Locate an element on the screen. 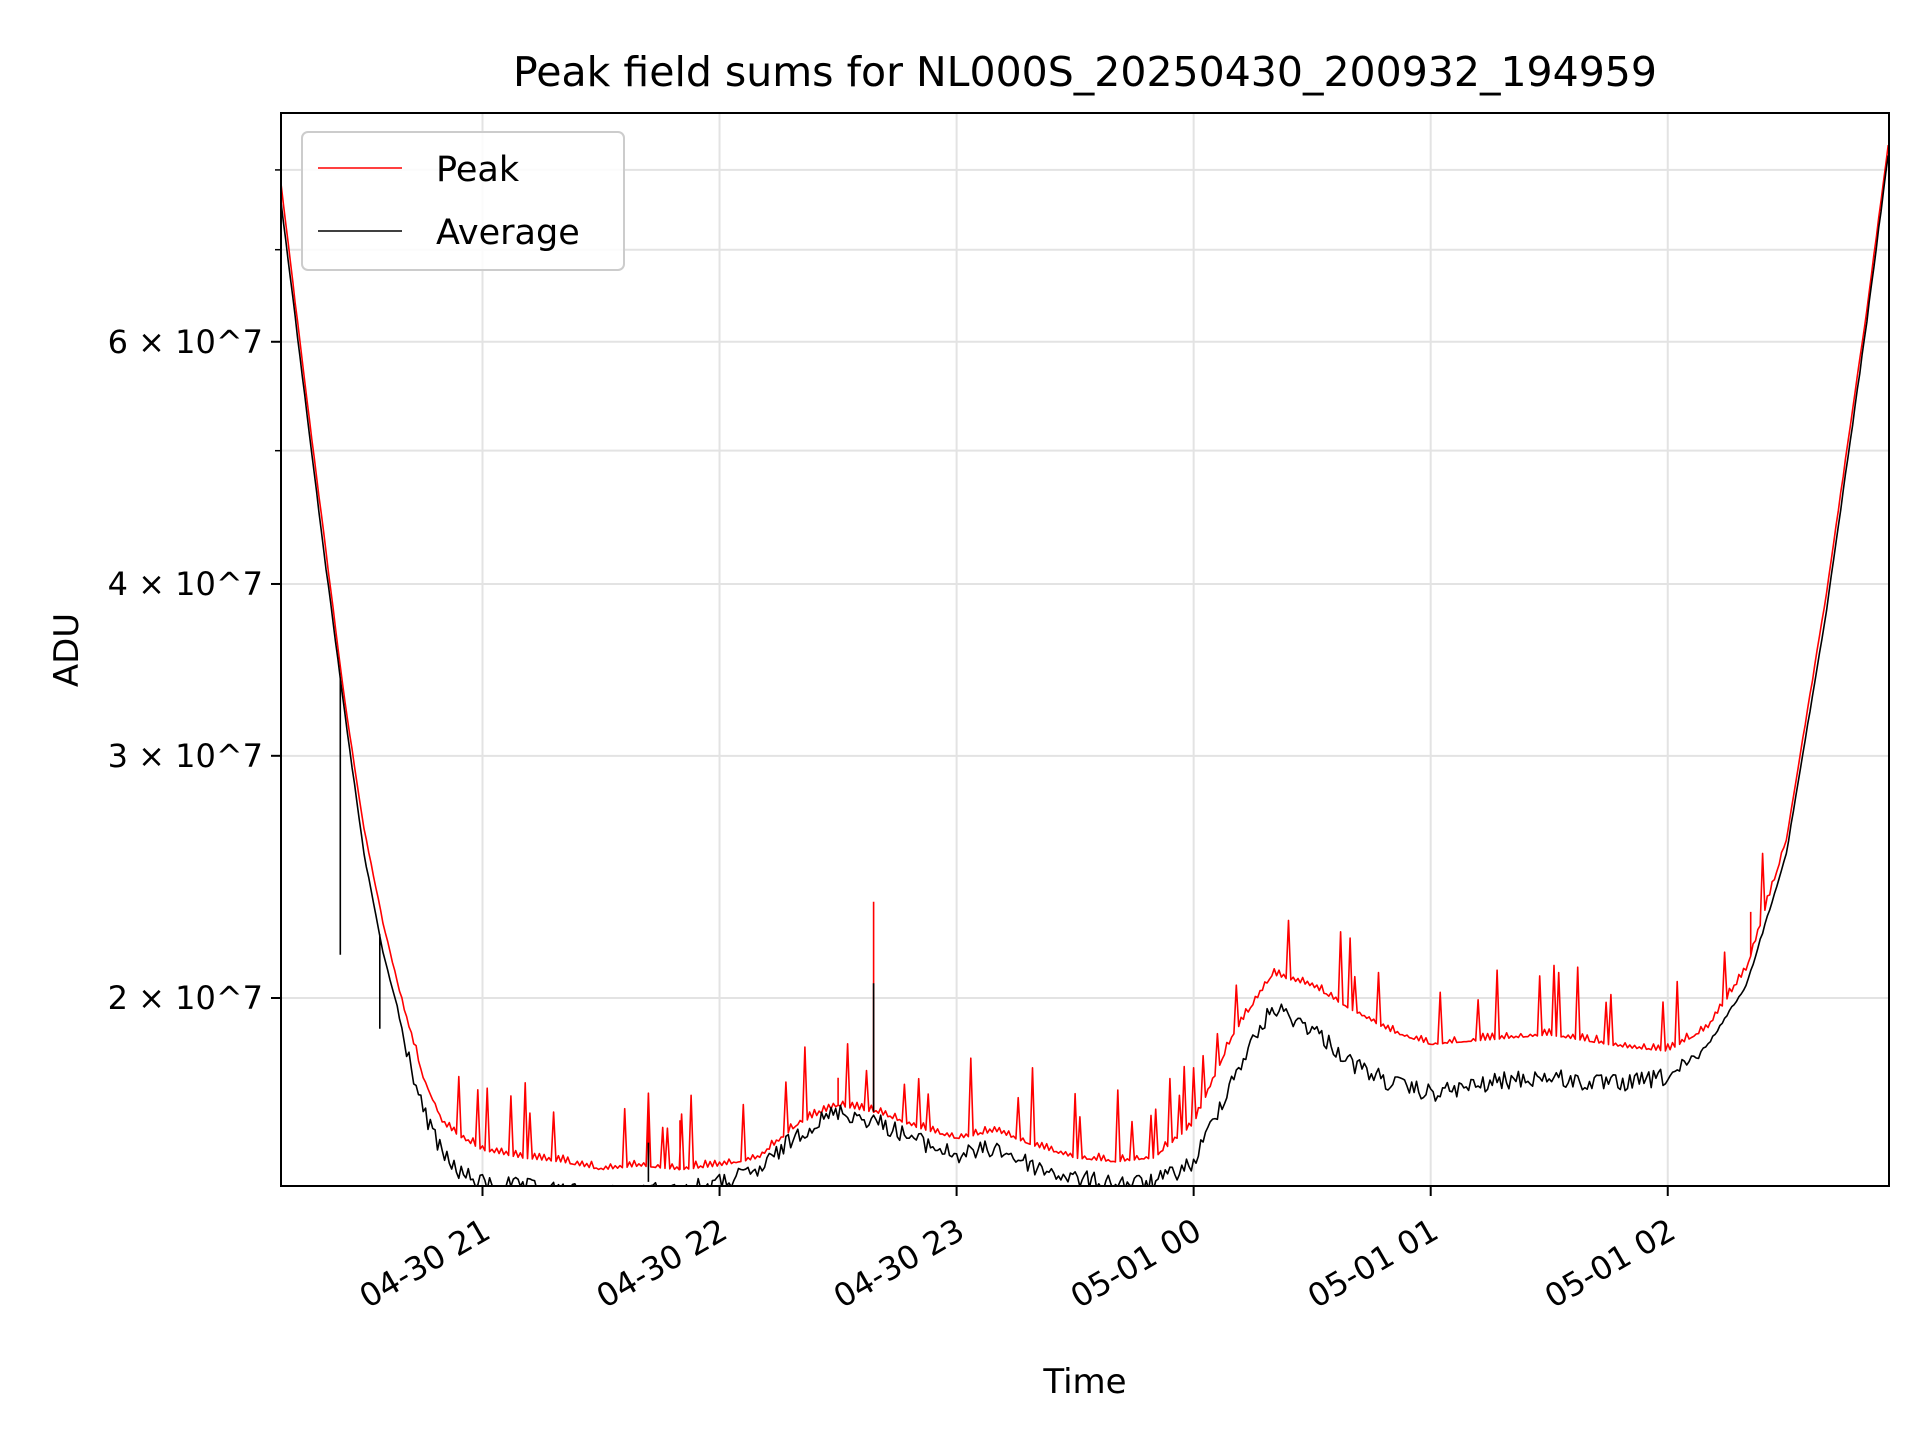 Image resolution: width=1920 pixels, height=1440 pixels. legend-label-average: Average is located at coordinates (508, 233).